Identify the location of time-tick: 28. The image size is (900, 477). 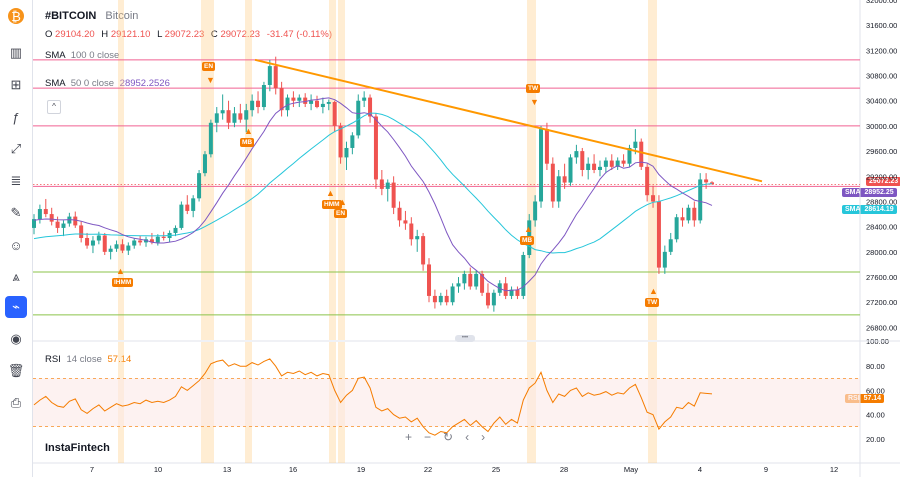
(564, 469).